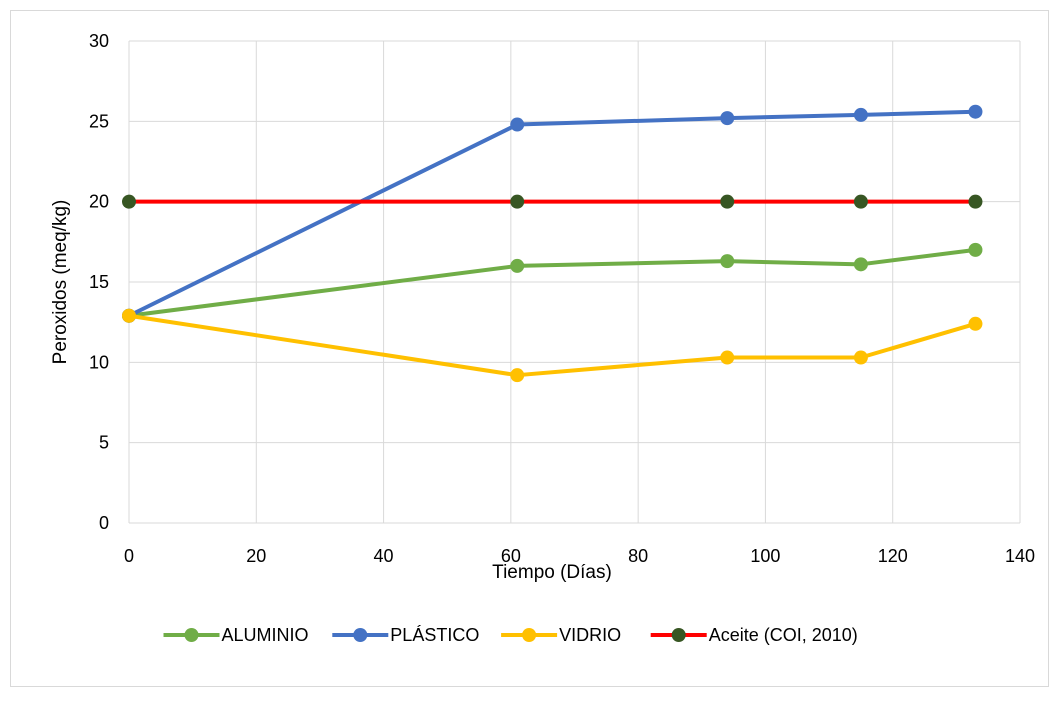 This screenshot has height=702, width=1059. I want to click on legend-item: Aceite (COI, 2010), so click(754, 635).